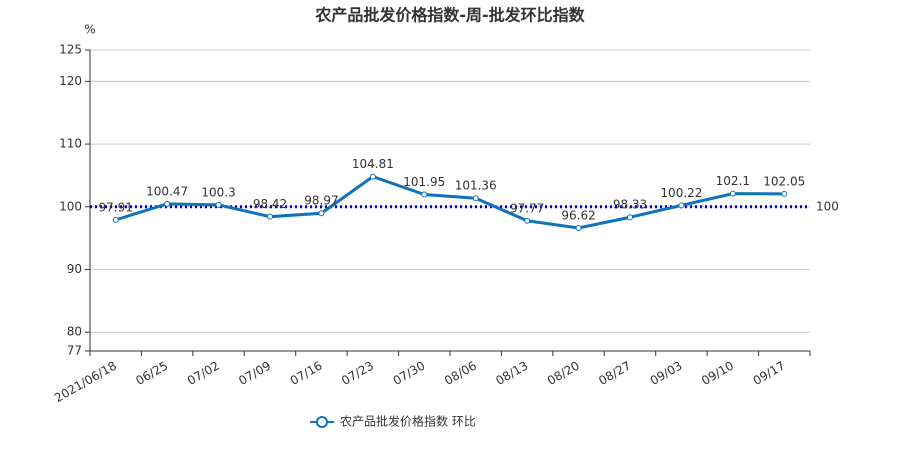  What do you see at coordinates (563, 373) in the screenshot?
I see `x-tick-label: 08/20` at bounding box center [563, 373].